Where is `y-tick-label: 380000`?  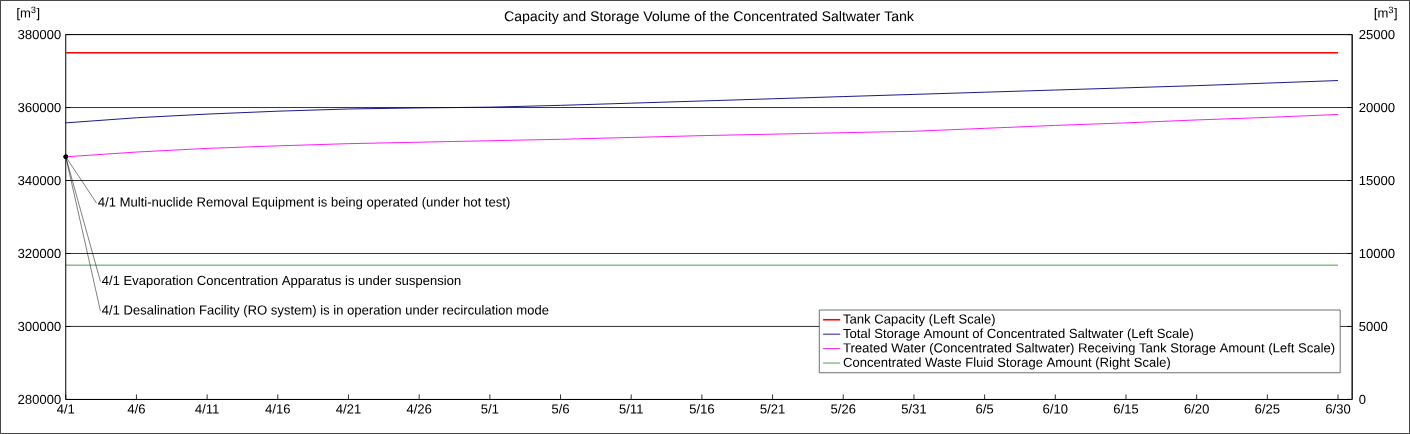 y-tick-label: 380000 is located at coordinates (39, 34).